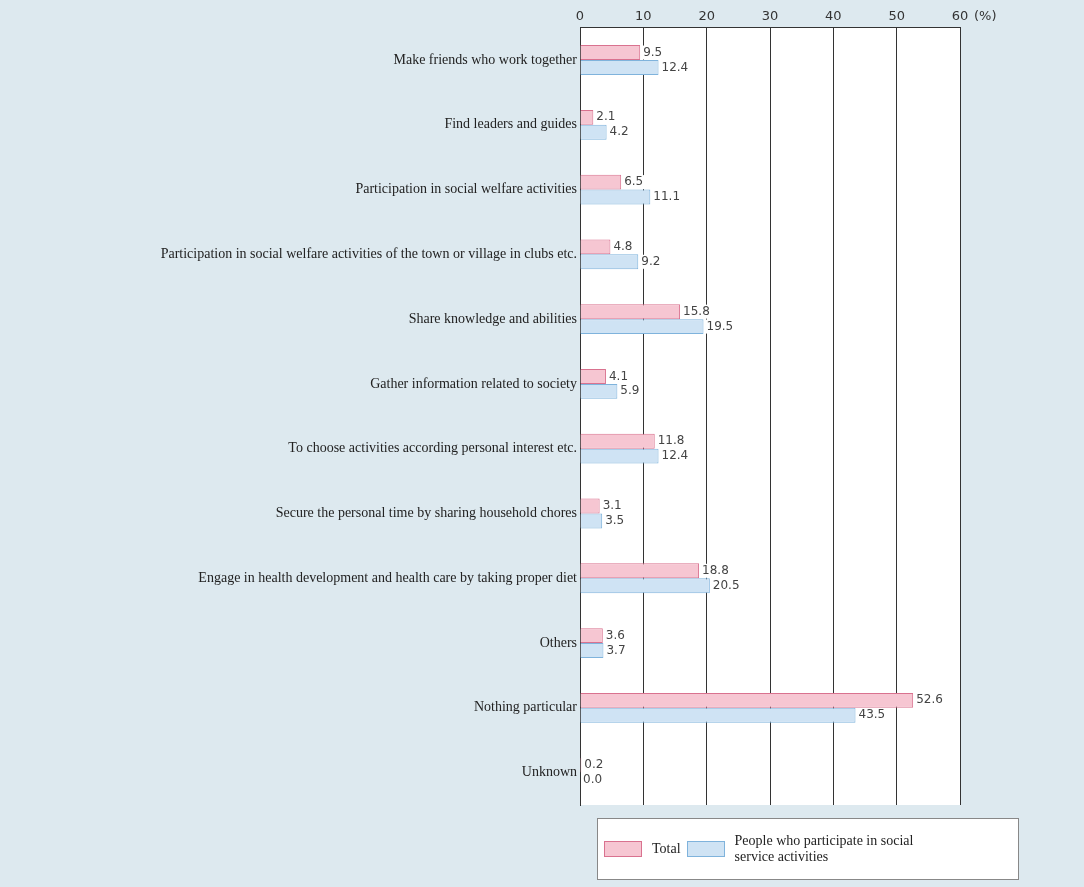 The image size is (1084, 887). What do you see at coordinates (594, 764) in the screenshot?
I see `data-label: 0.2` at bounding box center [594, 764].